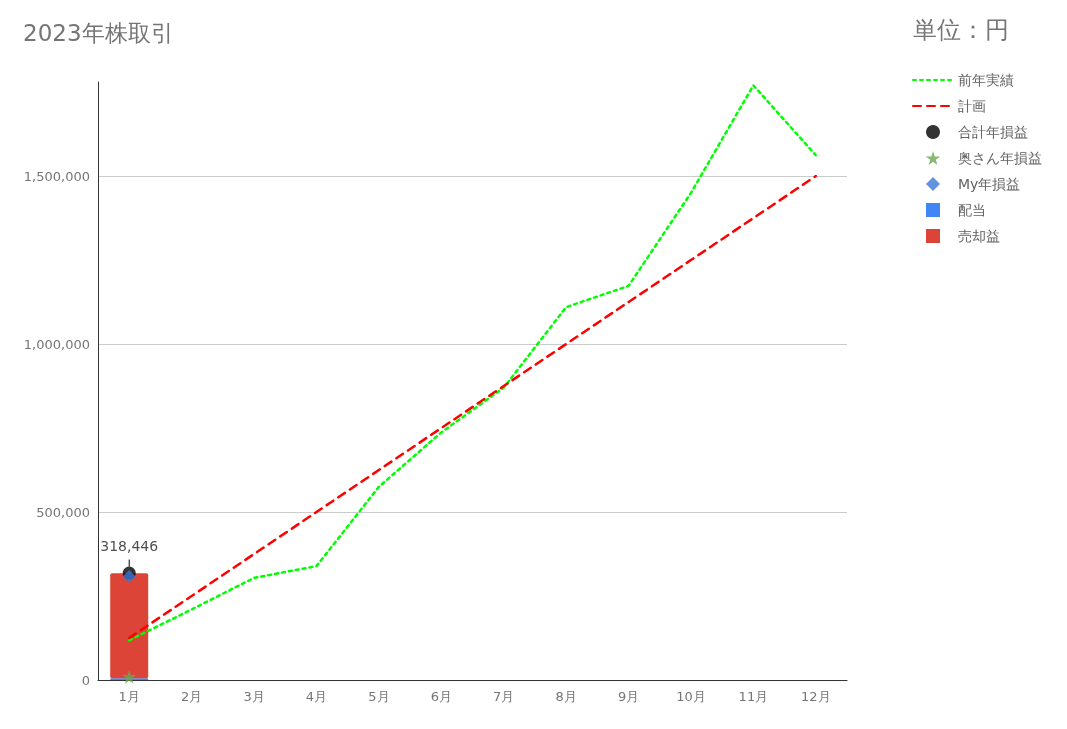  I want to click on x-tick-label: 6月, so click(441, 696).